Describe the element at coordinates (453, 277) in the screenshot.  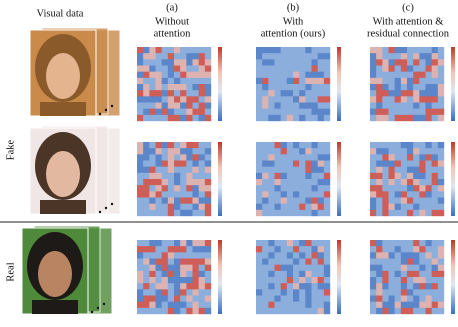
I see `colorbar` at that location.